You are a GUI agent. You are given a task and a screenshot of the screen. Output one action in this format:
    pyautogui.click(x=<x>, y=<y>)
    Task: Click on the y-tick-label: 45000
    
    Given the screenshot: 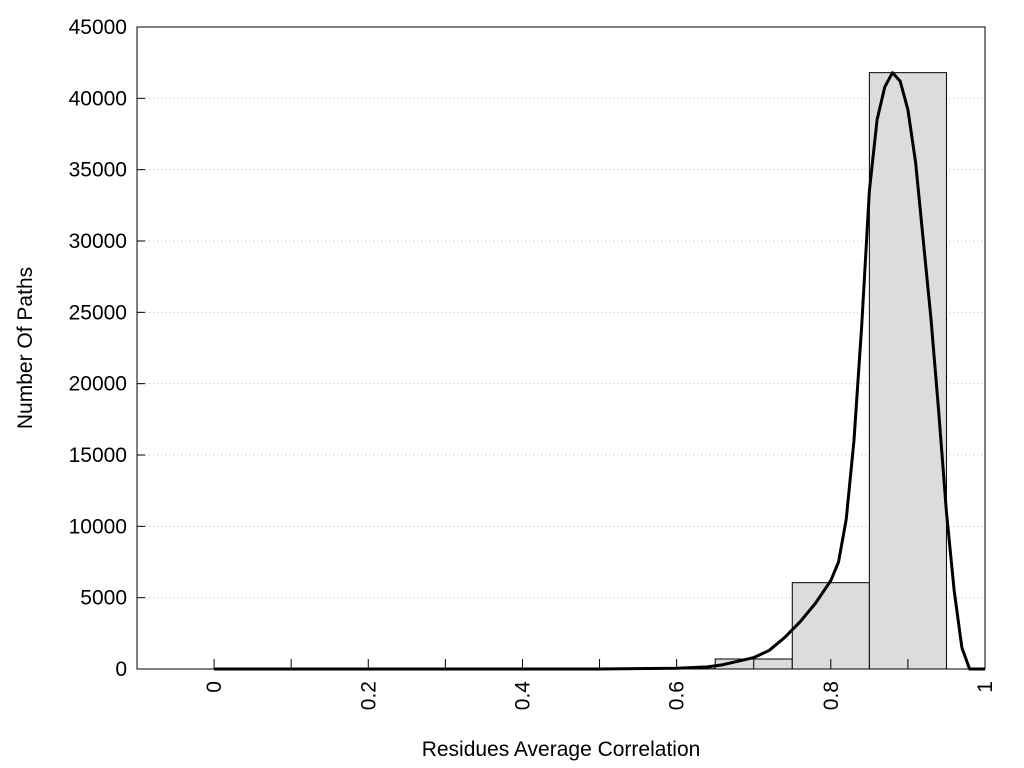 What is the action you would take?
    pyautogui.click(x=98, y=27)
    